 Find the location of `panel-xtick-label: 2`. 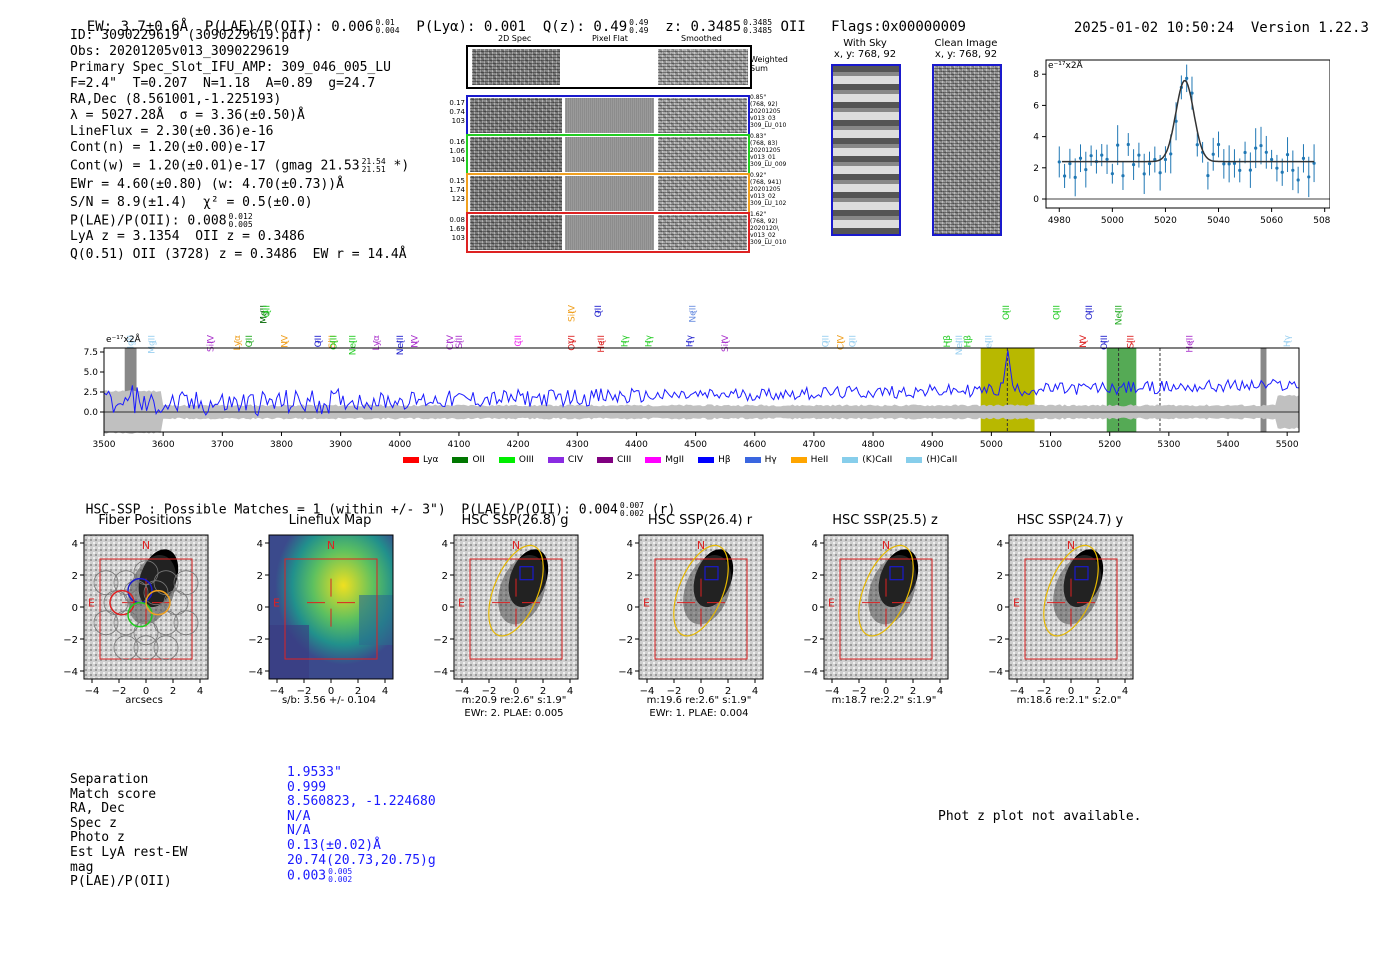

panel-xtick-label: 2 is located at coordinates (1098, 691).